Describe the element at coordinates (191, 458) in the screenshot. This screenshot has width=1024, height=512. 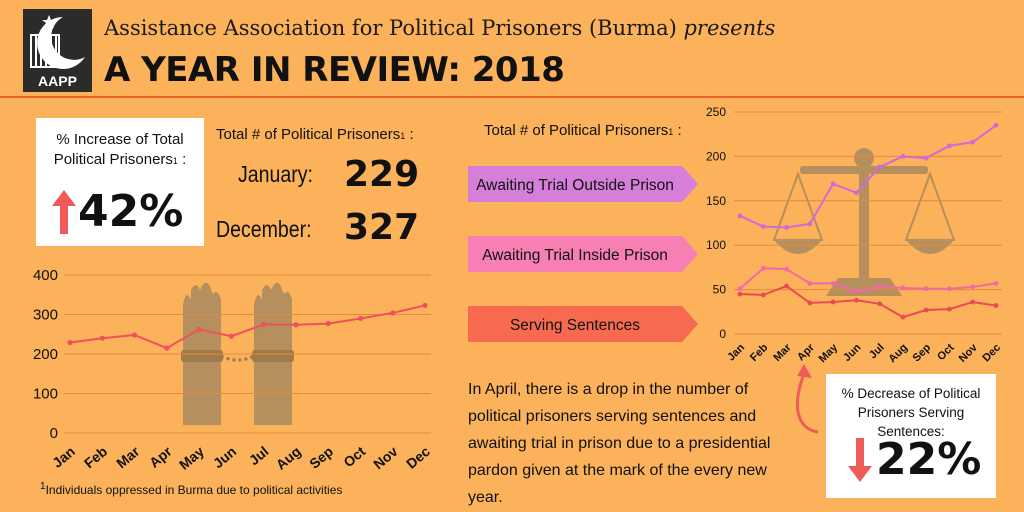
I see `x-tick-label: May` at that location.